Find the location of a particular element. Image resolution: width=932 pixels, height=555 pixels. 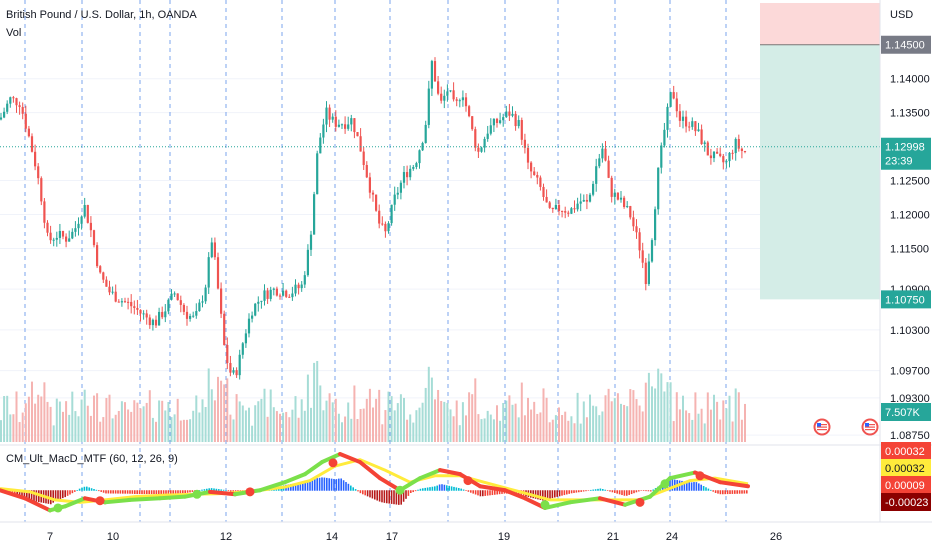

time-tick-label: 19 is located at coordinates (504, 537).